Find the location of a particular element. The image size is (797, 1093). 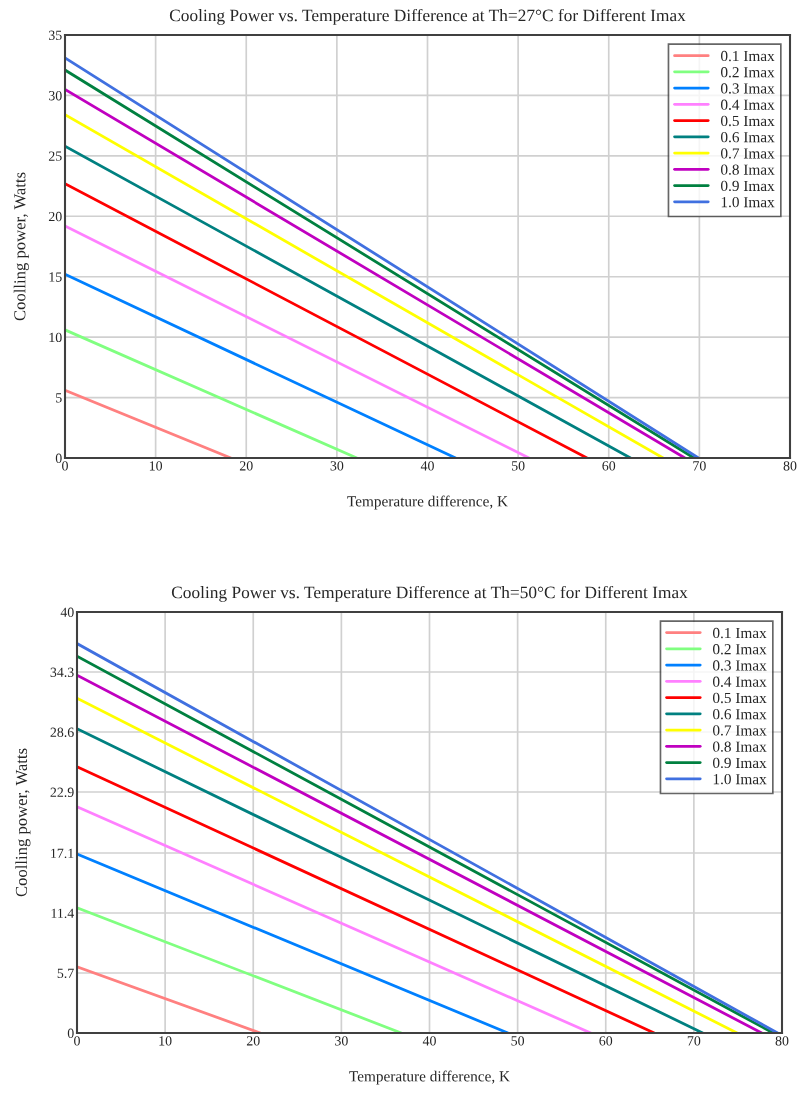

y-tick-label: 40 is located at coordinates (67, 612).